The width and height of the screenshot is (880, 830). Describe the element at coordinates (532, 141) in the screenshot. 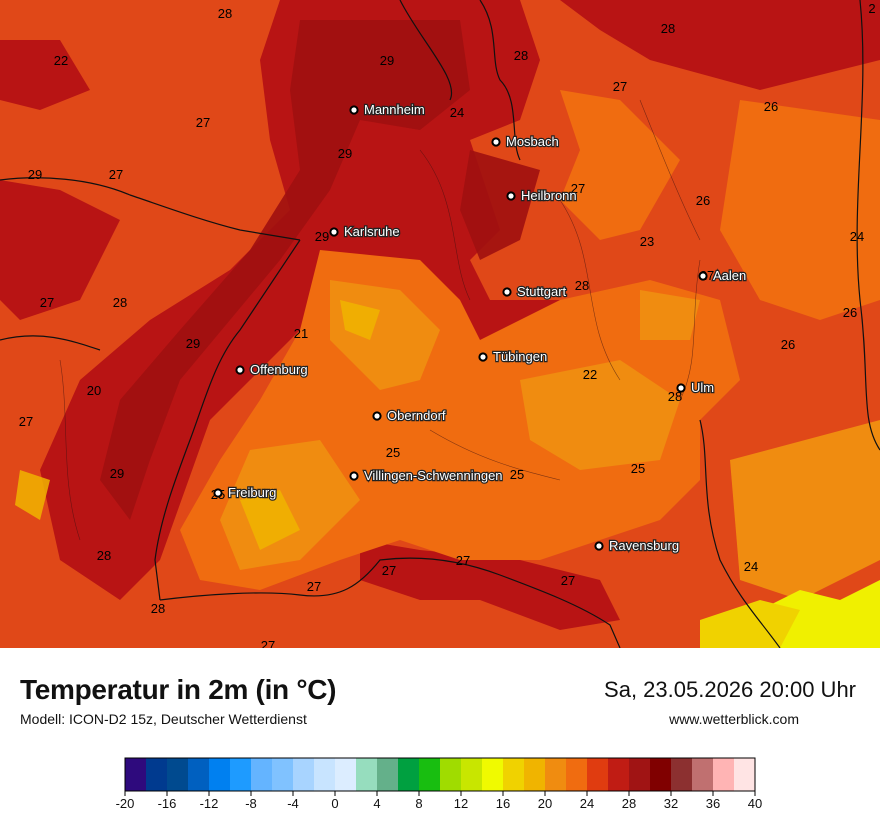

I see `city-label: Mosbach` at that location.